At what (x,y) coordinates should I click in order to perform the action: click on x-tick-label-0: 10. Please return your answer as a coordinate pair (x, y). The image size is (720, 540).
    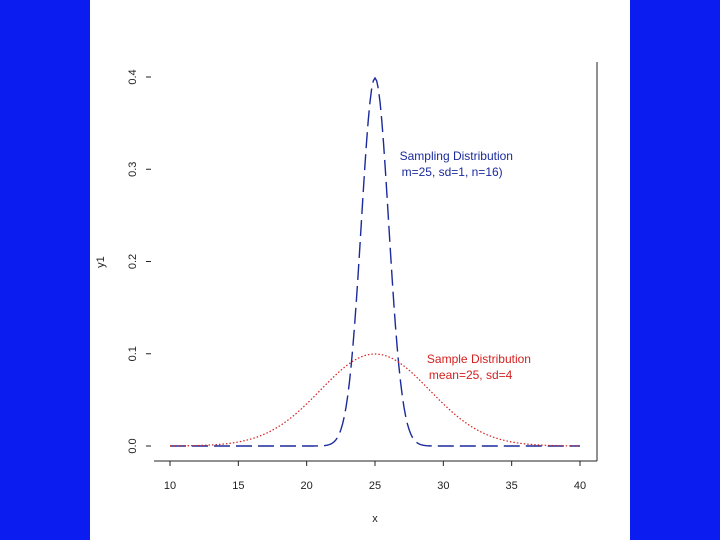
    Looking at the image, I should click on (170, 486).